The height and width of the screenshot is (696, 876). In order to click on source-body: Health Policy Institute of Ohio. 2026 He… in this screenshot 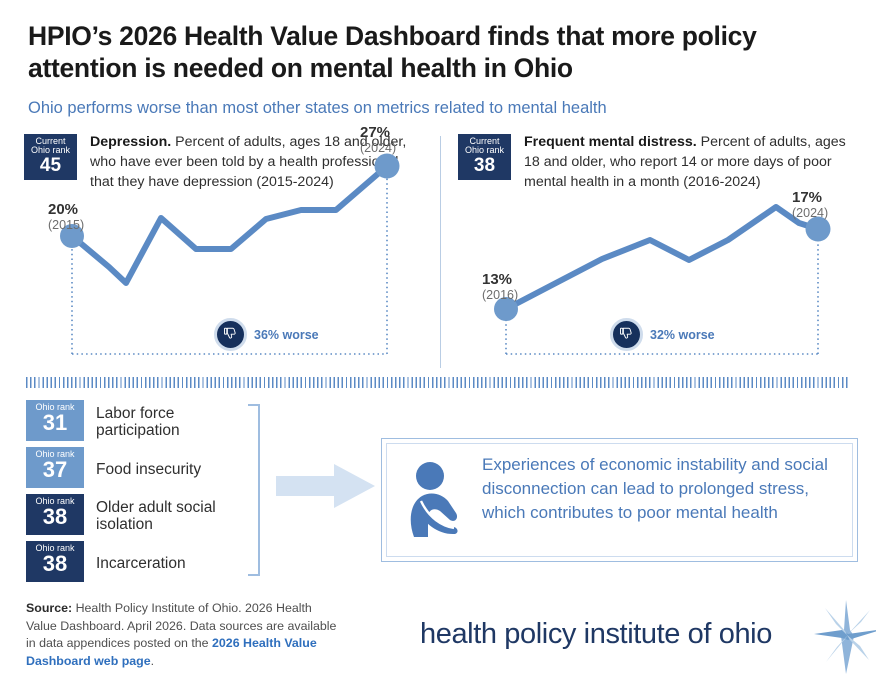, I will do `click(181, 626)`.